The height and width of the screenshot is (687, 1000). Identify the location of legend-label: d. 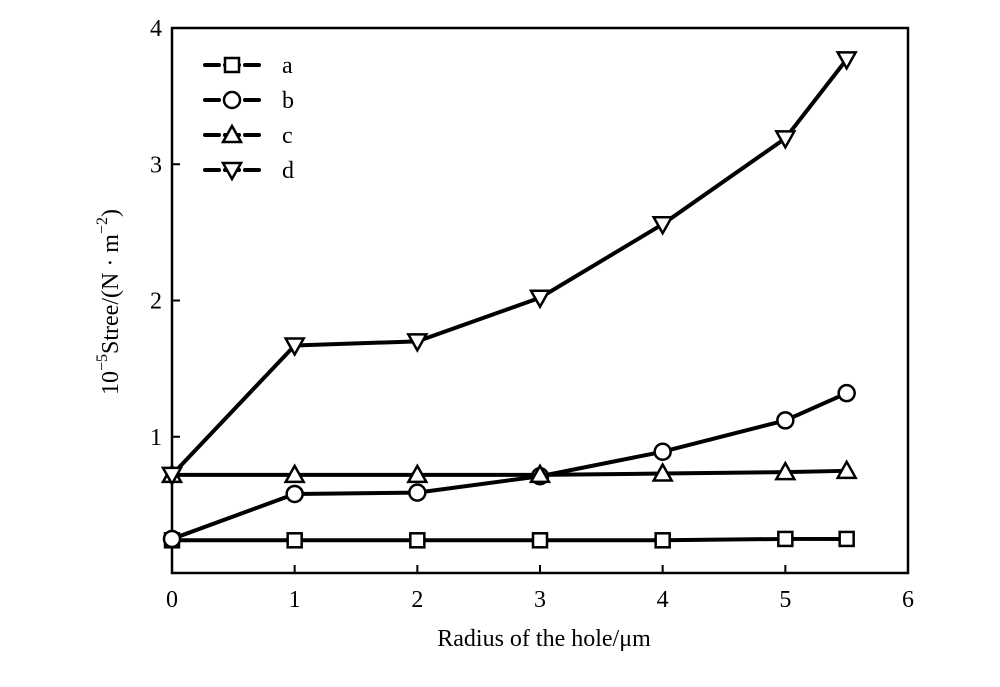
(288, 171).